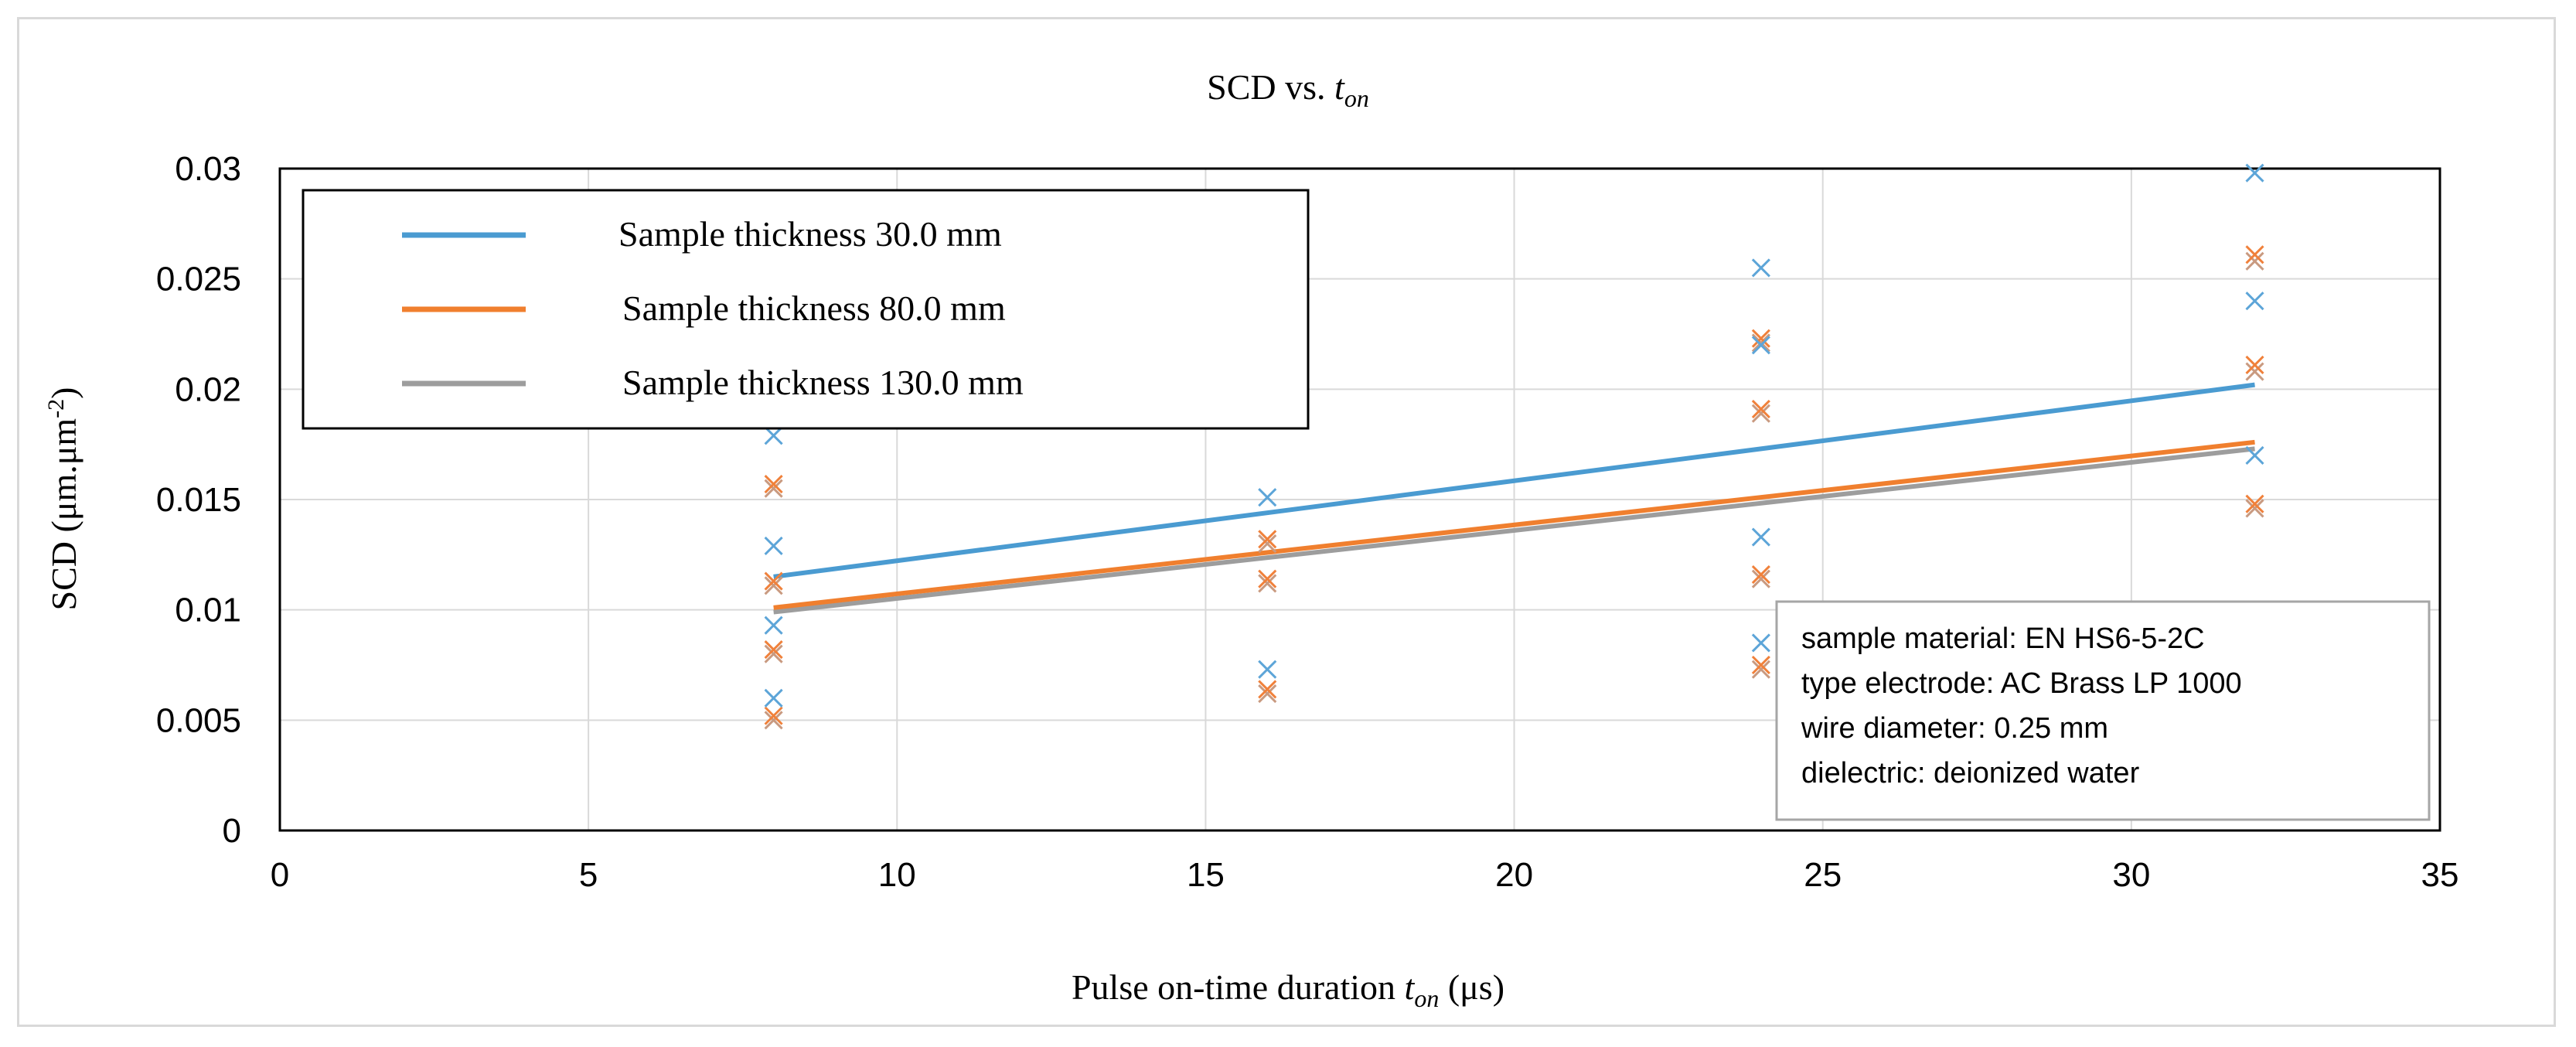  Describe the element at coordinates (1206, 875) in the screenshot. I see `x-tick-label: 15` at that location.